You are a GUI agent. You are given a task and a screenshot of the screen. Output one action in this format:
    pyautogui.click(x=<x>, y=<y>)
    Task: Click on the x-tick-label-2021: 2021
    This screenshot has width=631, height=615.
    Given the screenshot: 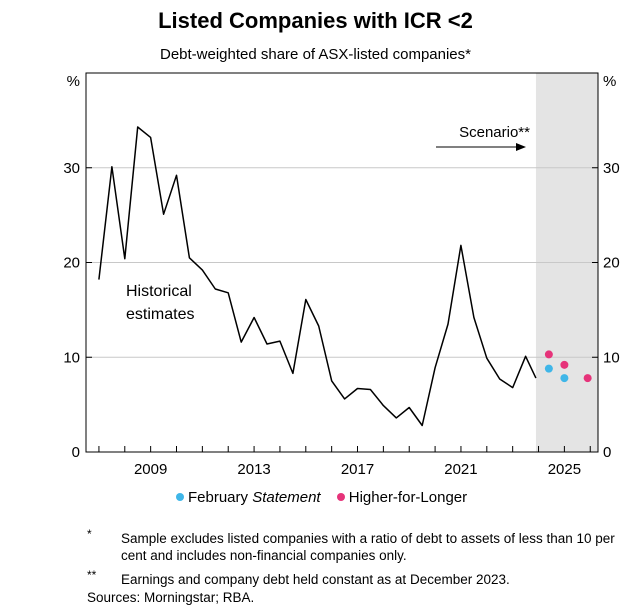 What is the action you would take?
    pyautogui.click(x=460, y=469)
    